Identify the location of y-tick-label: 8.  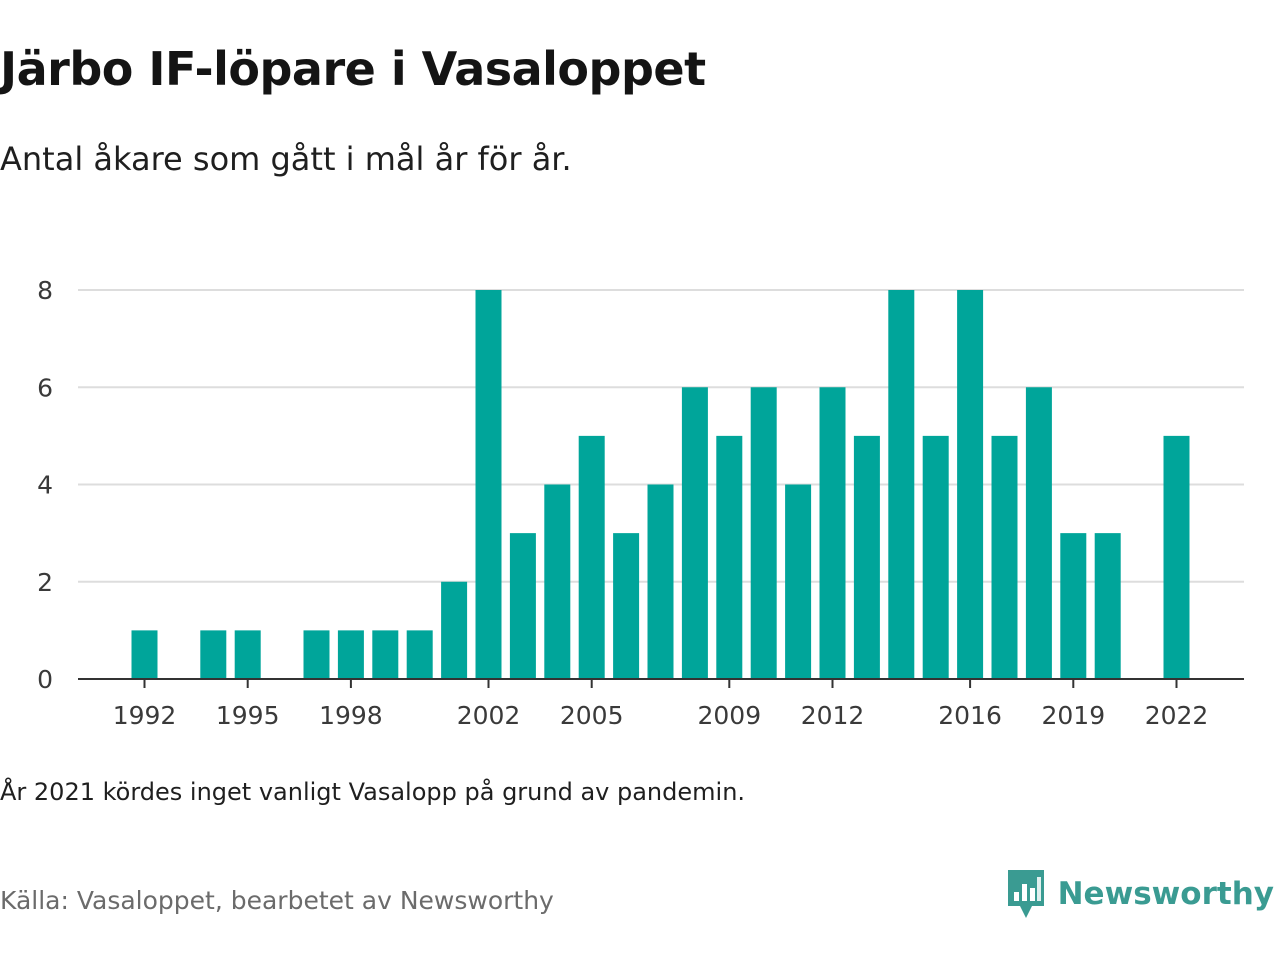
(45, 290).